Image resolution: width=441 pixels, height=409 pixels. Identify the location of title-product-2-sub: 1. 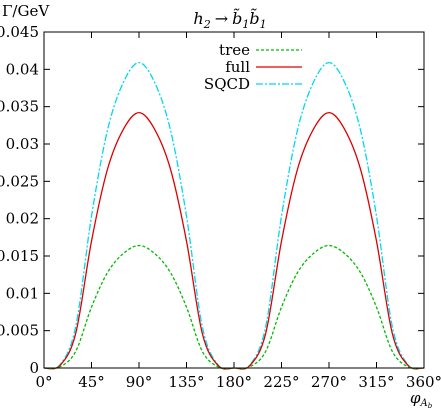
(263, 24).